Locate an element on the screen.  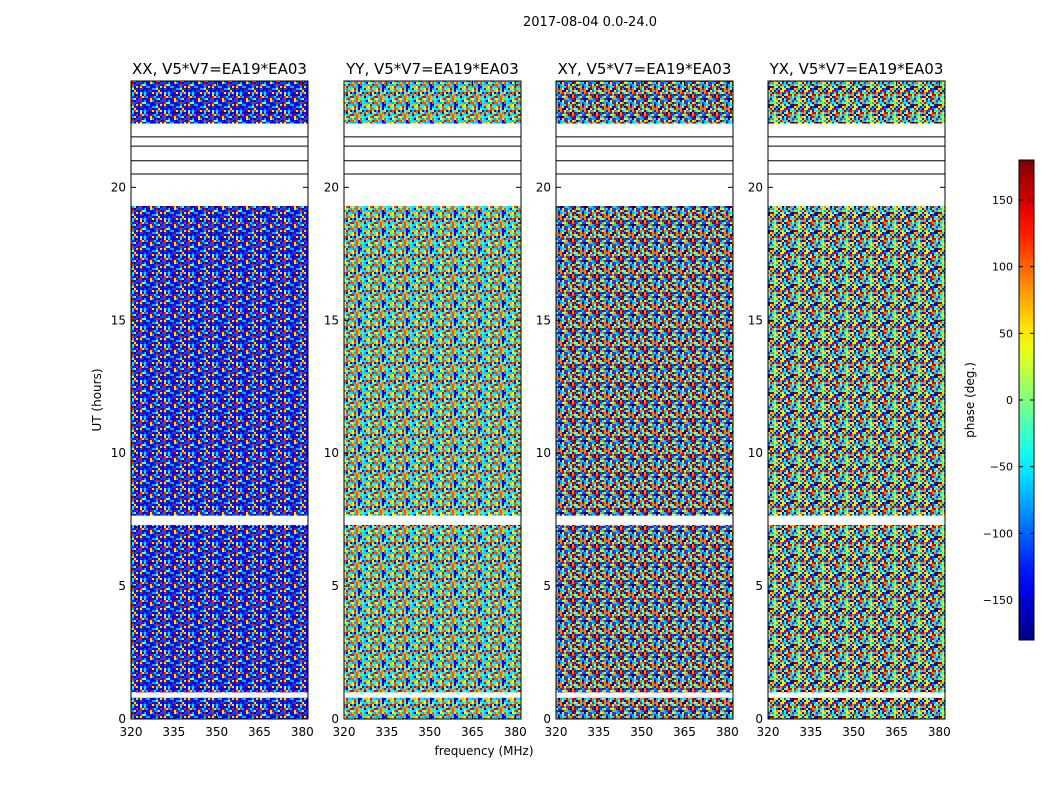
panel-title: XX, V5*V7=EA19*EA03 is located at coordinates (219, 69).